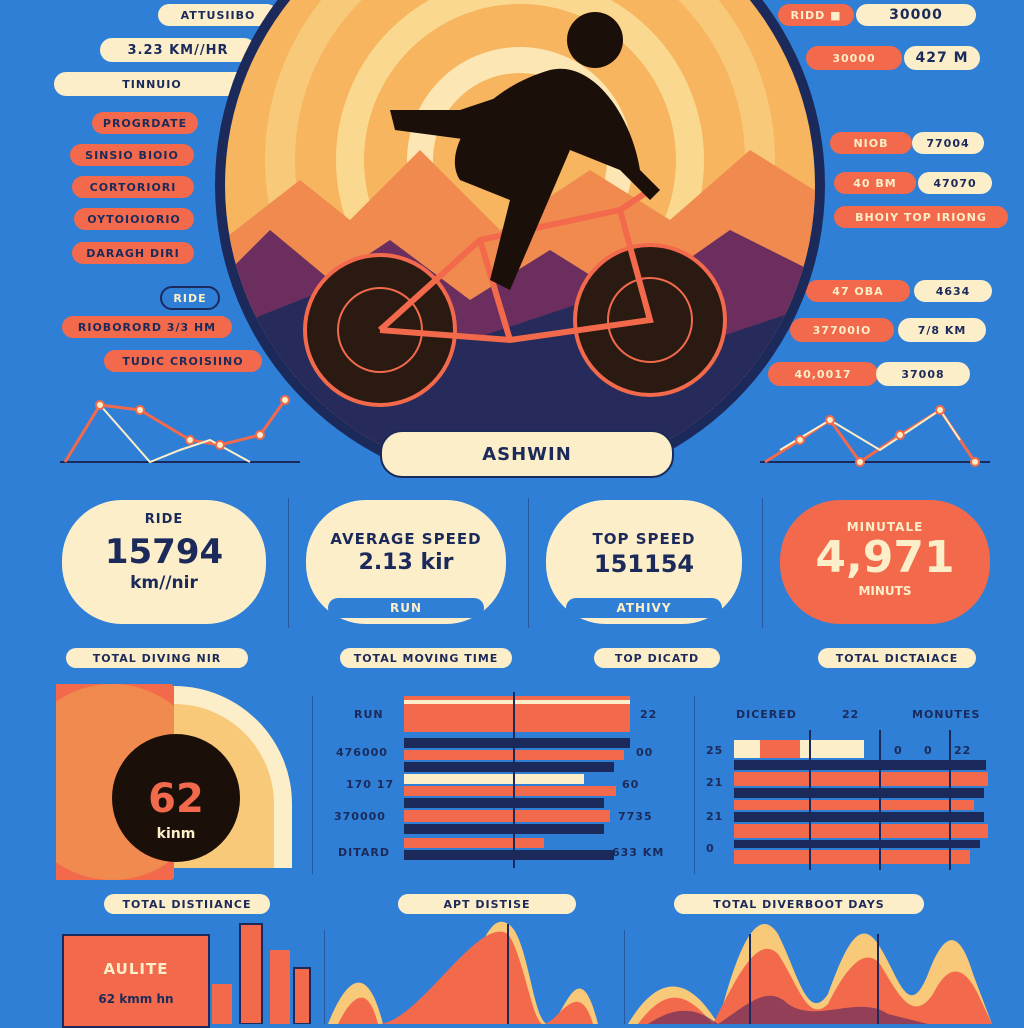 This screenshot has height=1028, width=1024. Describe the element at coordinates (133, 253) in the screenshot. I see `label-side-5: DARAGH DIRI` at that location.